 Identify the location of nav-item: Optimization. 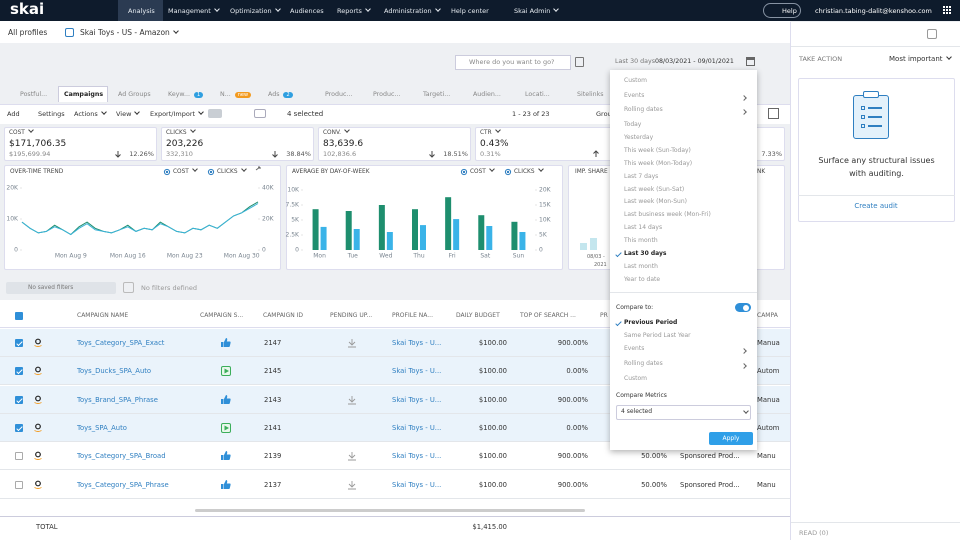
(255, 11).